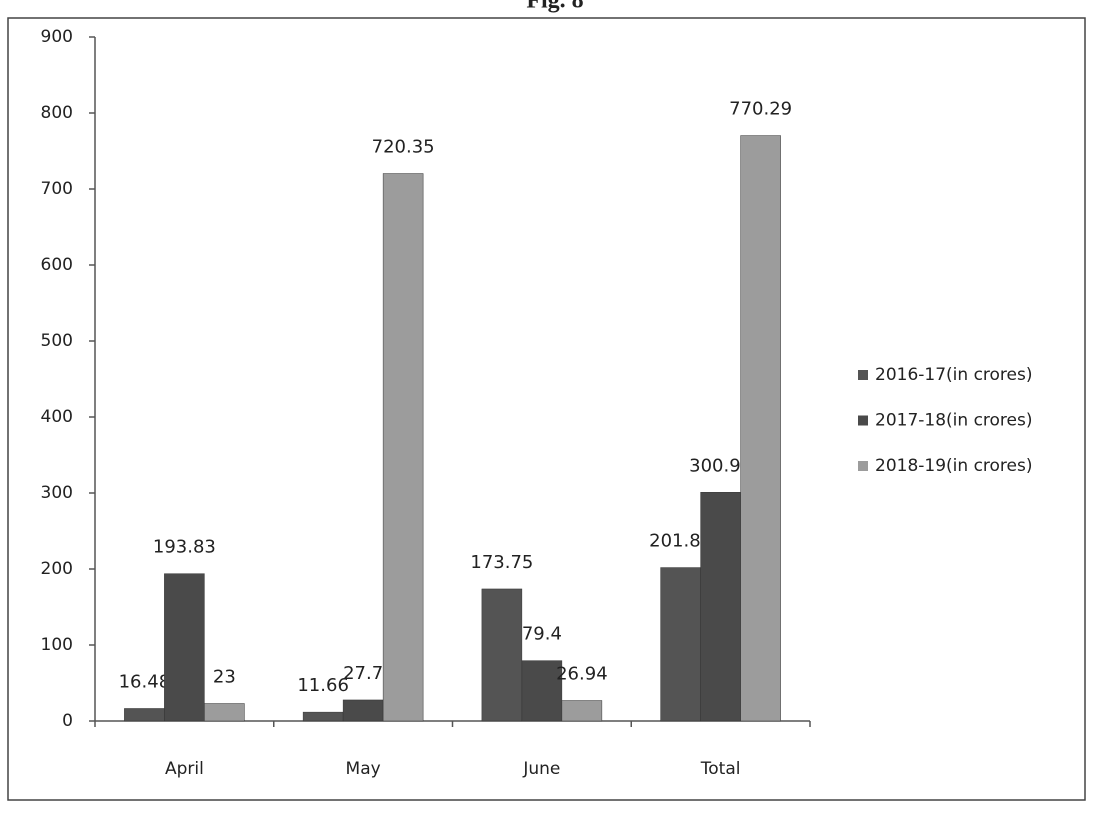  I want to click on legend-label: 2016-17(in crores), so click(954, 375).